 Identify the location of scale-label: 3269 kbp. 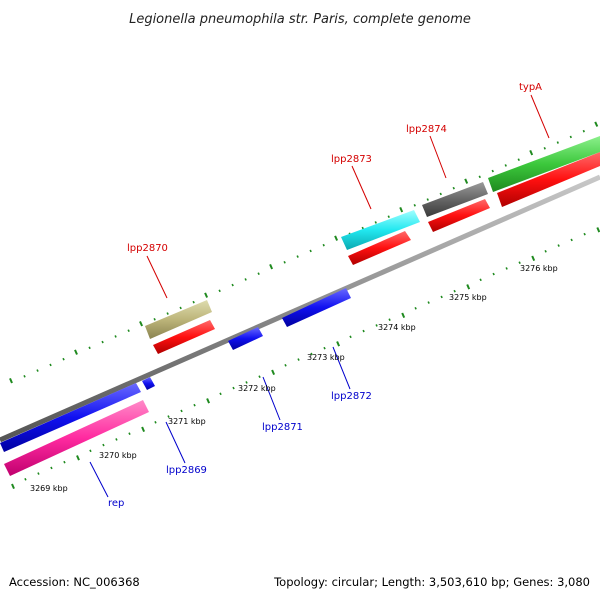
(49, 488).